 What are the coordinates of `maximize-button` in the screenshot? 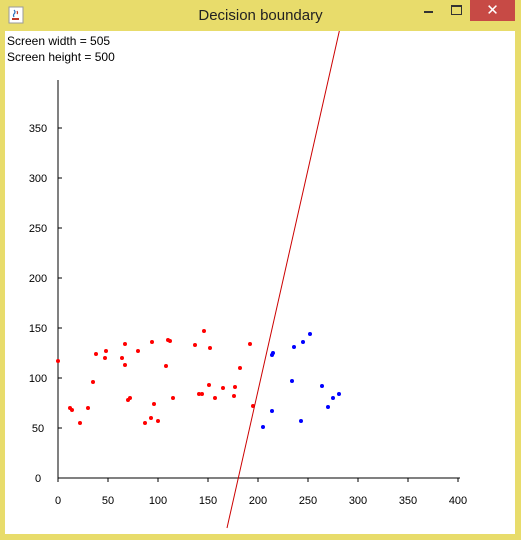 It's located at (456, 10).